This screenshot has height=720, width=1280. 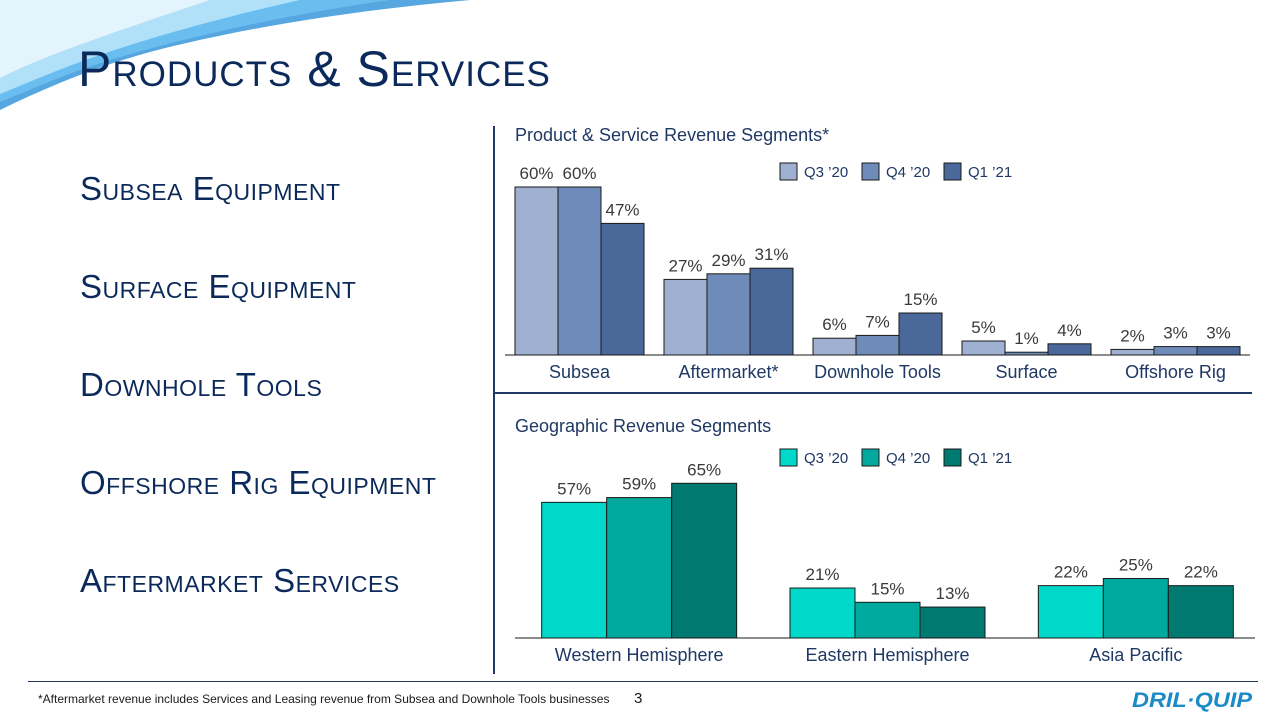 I want to click on category-label-downhole-tools: Downhole Tools, so click(x=877, y=372).